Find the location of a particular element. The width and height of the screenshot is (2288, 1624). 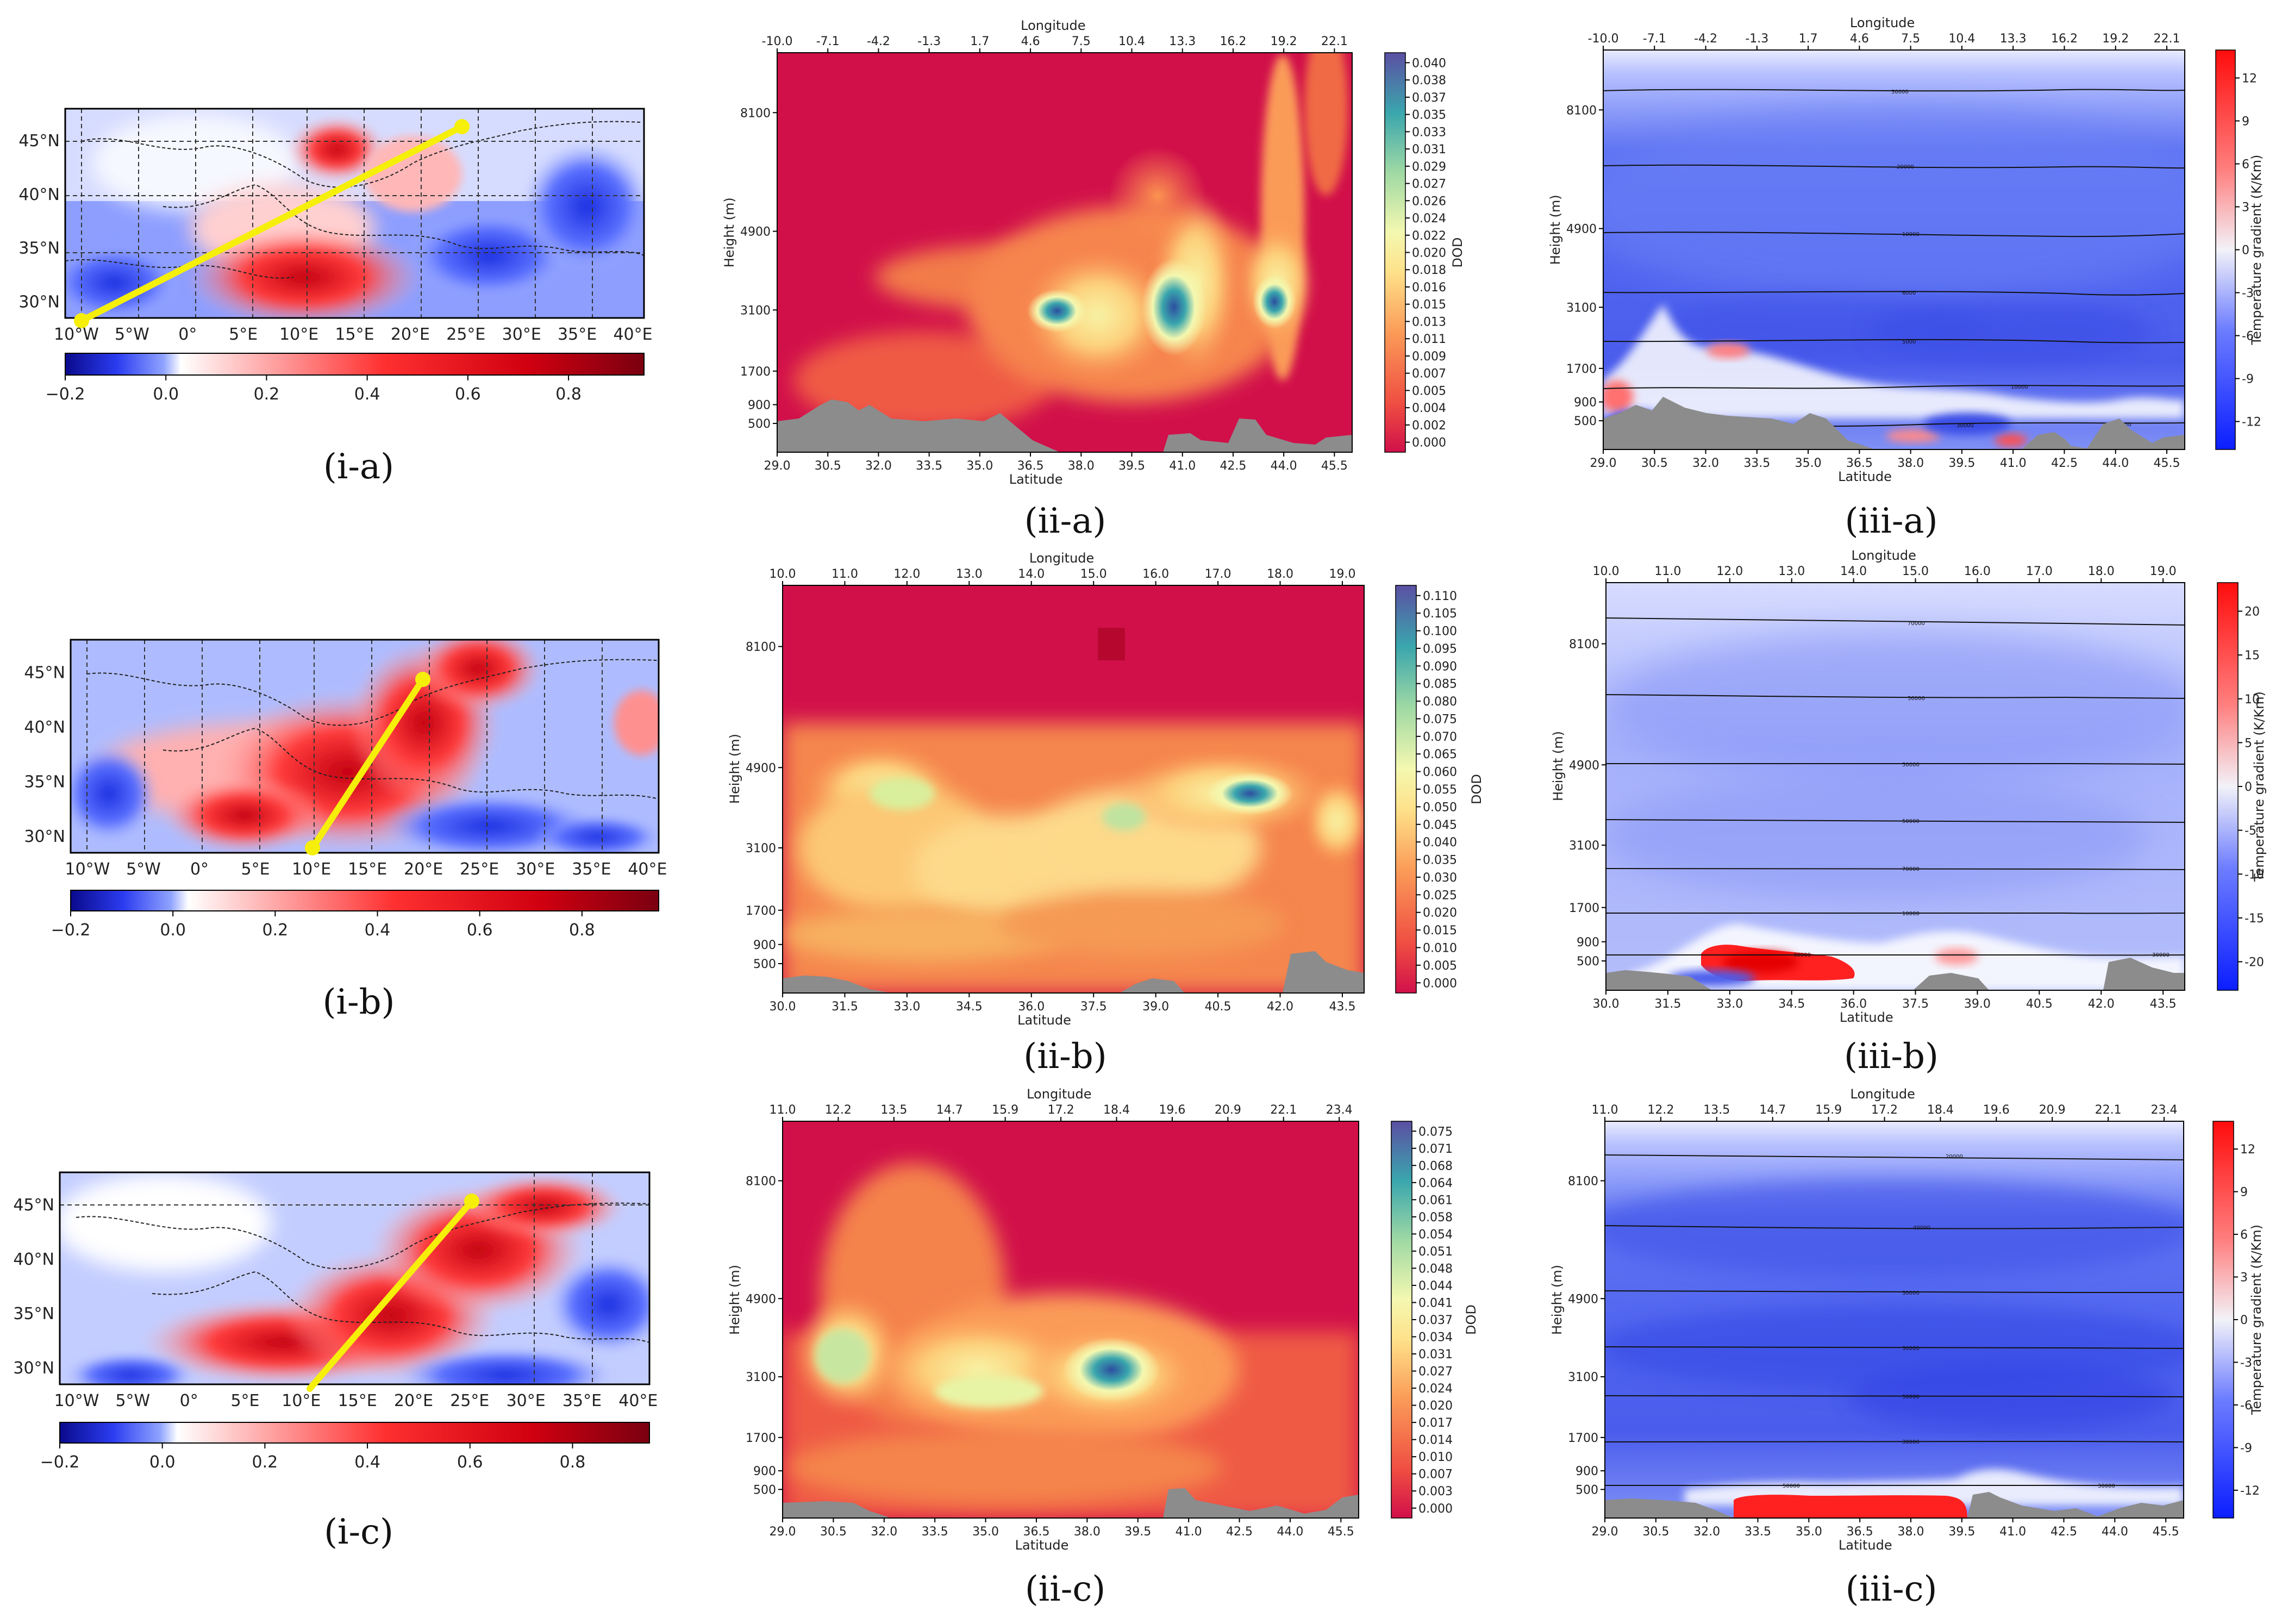

top-tick-label: 12.0 is located at coordinates (906, 574).